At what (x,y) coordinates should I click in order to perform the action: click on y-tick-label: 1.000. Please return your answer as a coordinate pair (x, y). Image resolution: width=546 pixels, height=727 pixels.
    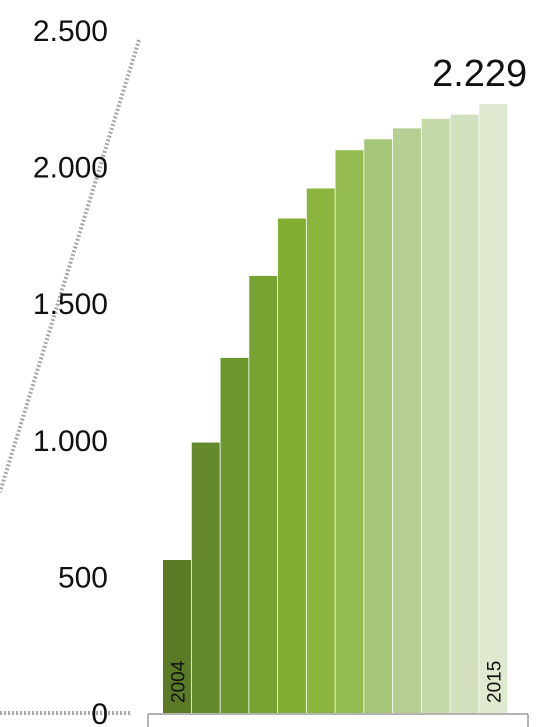
    Looking at the image, I should click on (70, 441).